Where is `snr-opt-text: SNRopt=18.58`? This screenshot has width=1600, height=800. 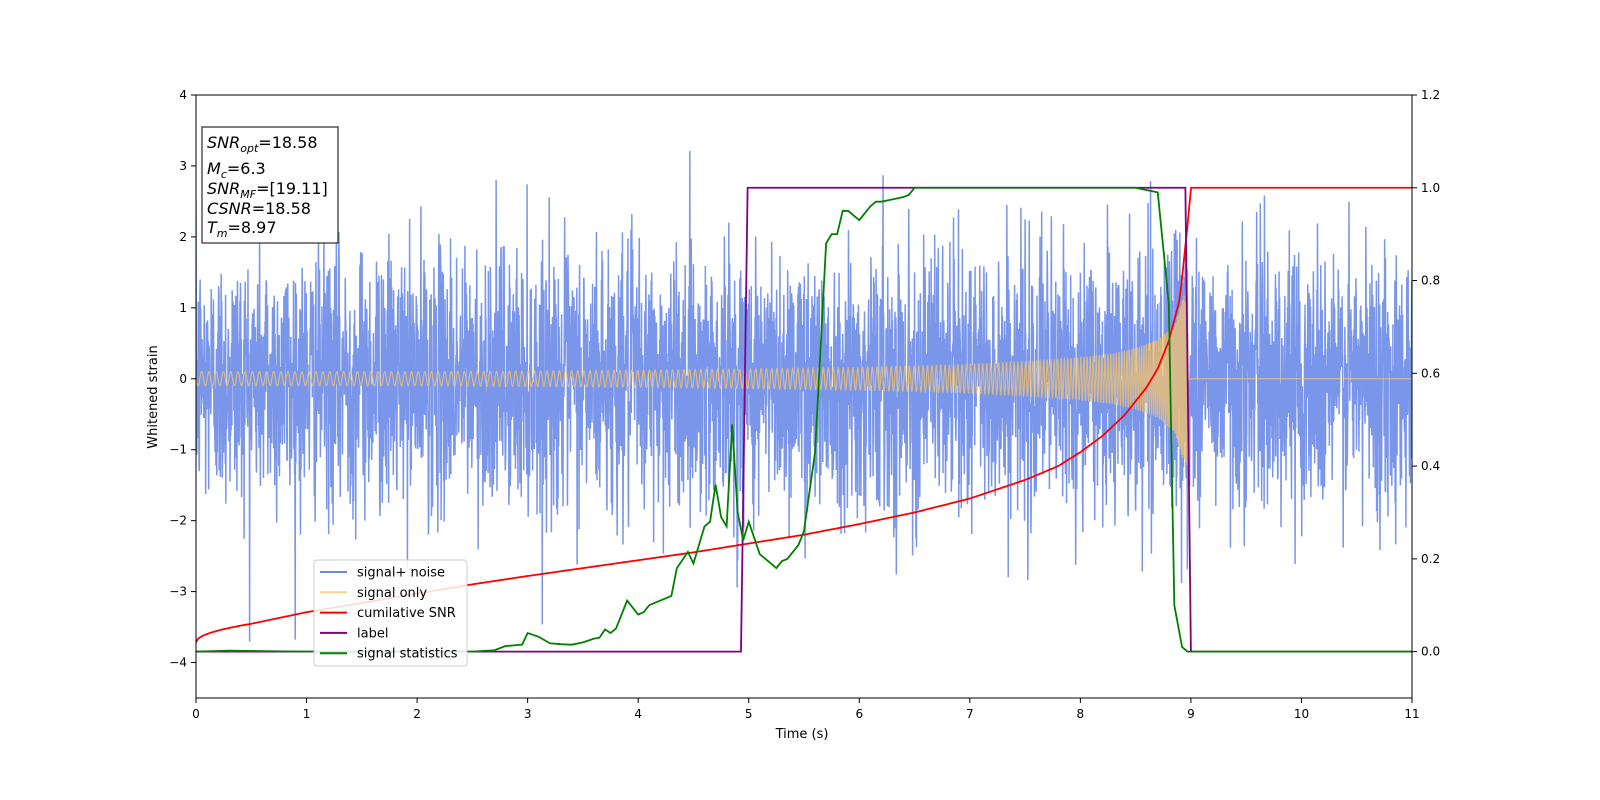 snr-opt-text: SNRopt=18.58 is located at coordinates (262, 144).